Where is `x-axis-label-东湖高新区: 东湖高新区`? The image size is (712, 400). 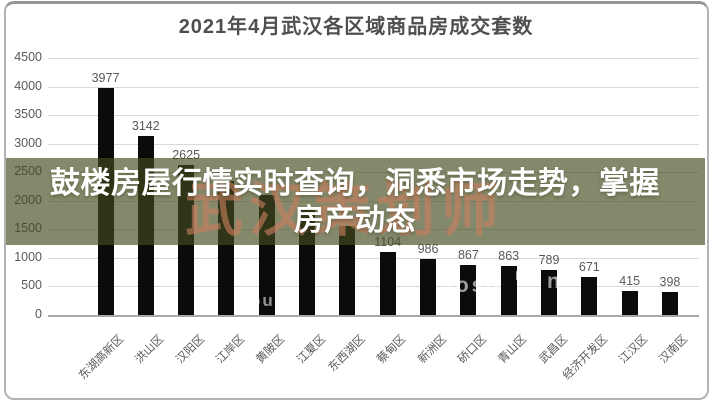 x-axis-label-东湖高新区: 东湖高新区 is located at coordinates (101, 358).